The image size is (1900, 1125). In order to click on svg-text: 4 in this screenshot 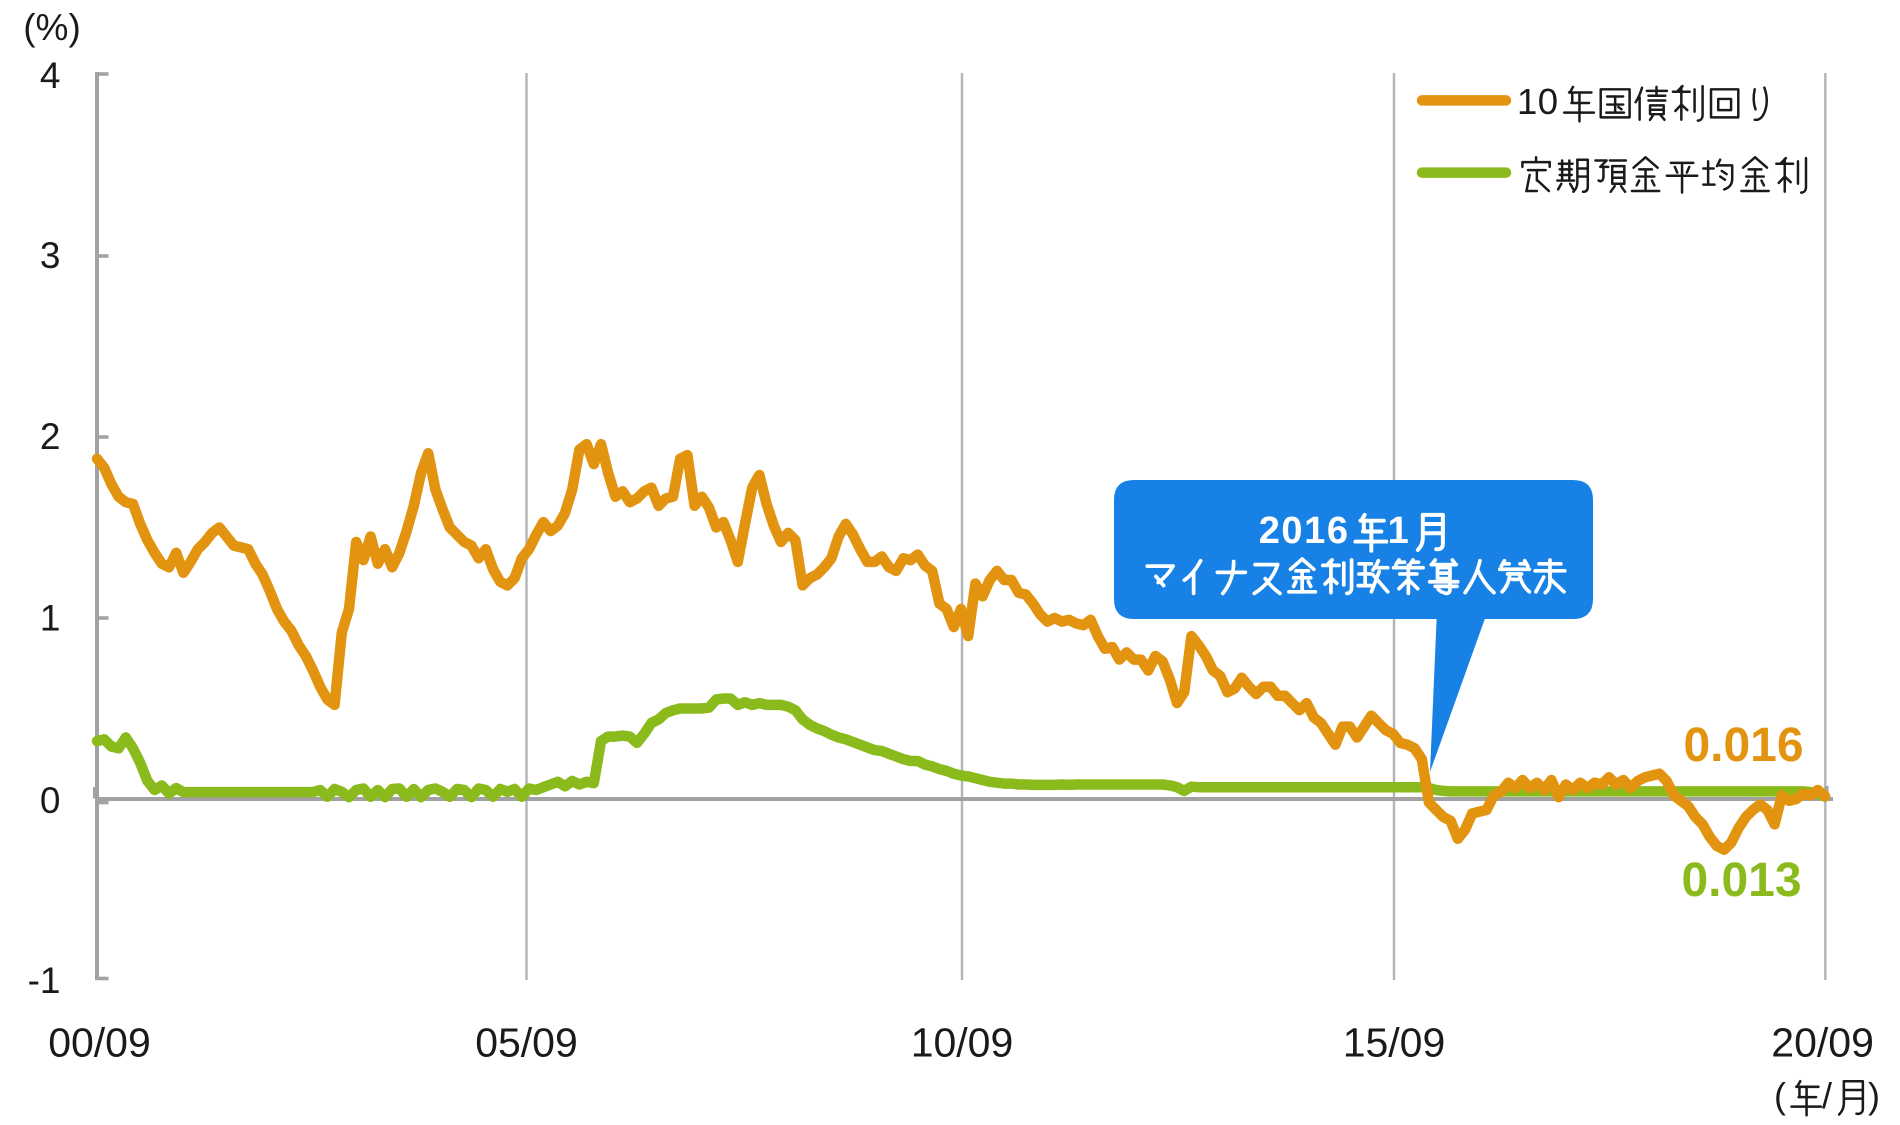, I will do `click(50, 75)`.